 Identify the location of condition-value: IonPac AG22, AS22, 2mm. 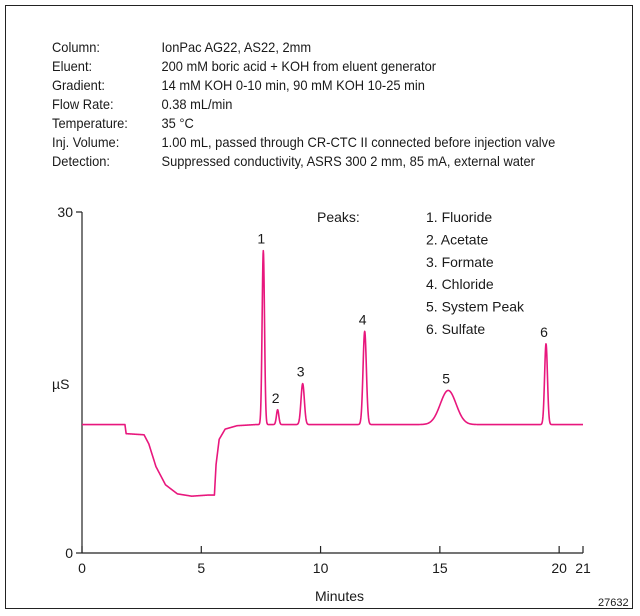
(236, 47).